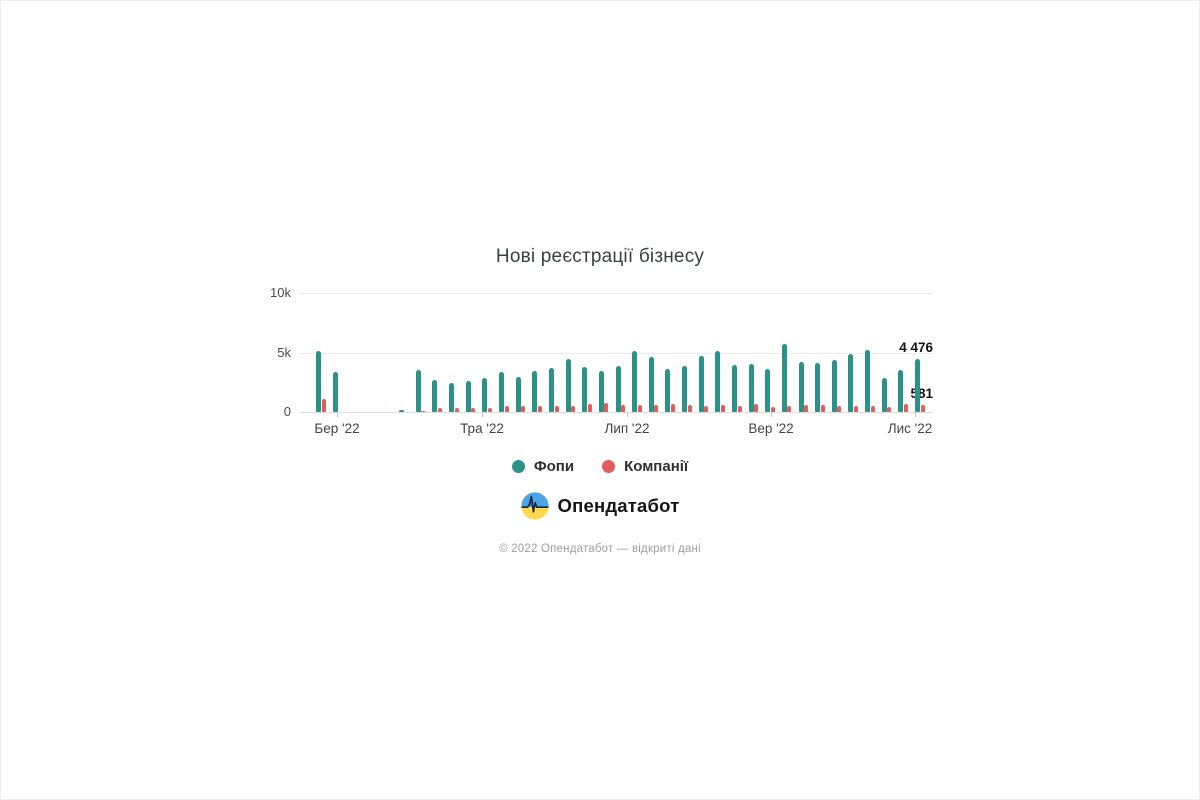 The width and height of the screenshot is (1200, 800). Describe the element at coordinates (656, 466) in the screenshot. I see `legend-label-company: Компанії` at that location.